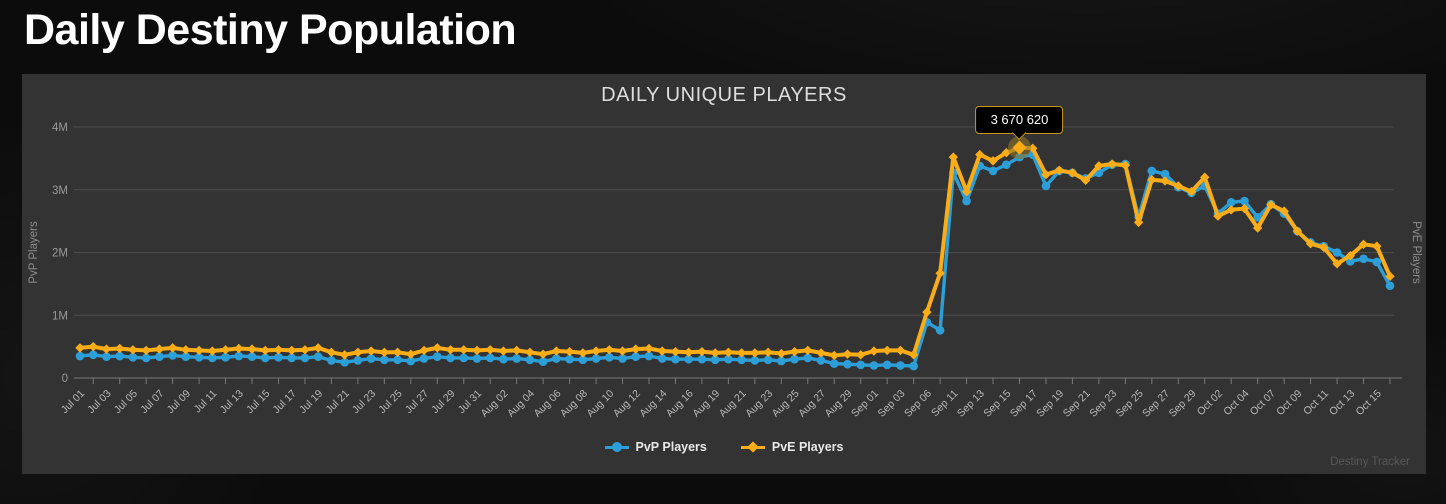 This screenshot has height=504, width=1446. What do you see at coordinates (1236, 403) in the screenshot?
I see `svg-text: Oct 04` at bounding box center [1236, 403].